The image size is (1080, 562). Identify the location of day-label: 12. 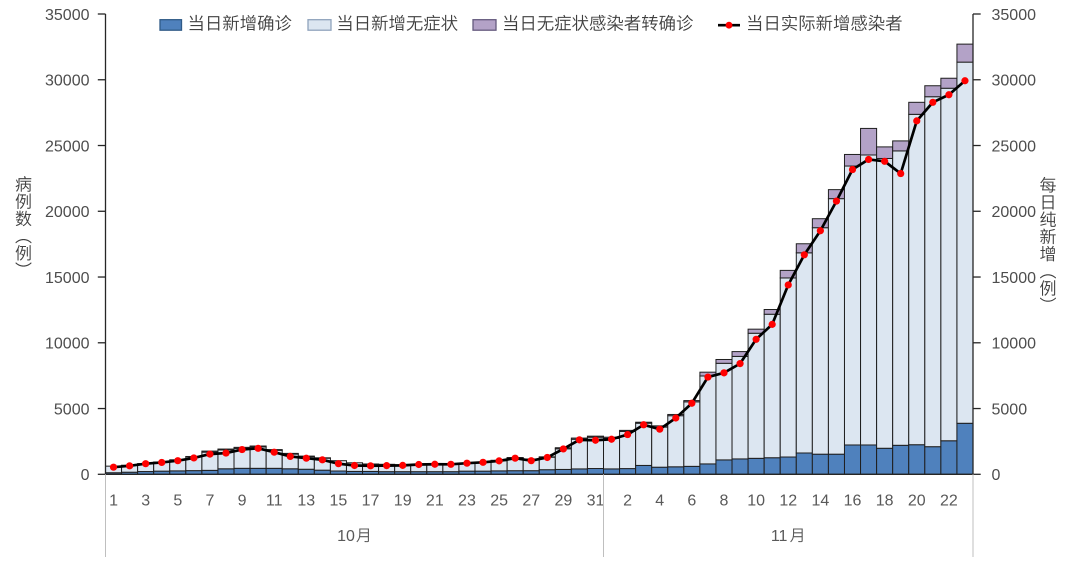
(788, 501).